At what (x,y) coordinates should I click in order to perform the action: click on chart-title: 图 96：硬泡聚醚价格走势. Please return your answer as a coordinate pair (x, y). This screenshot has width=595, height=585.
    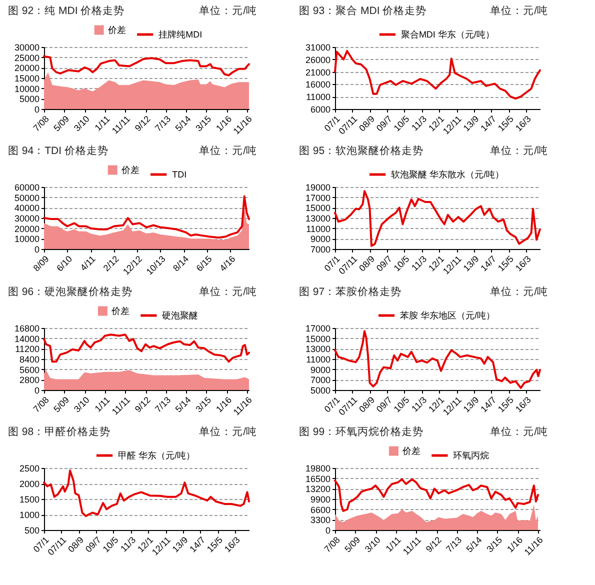
    Looking at the image, I should click on (70, 291).